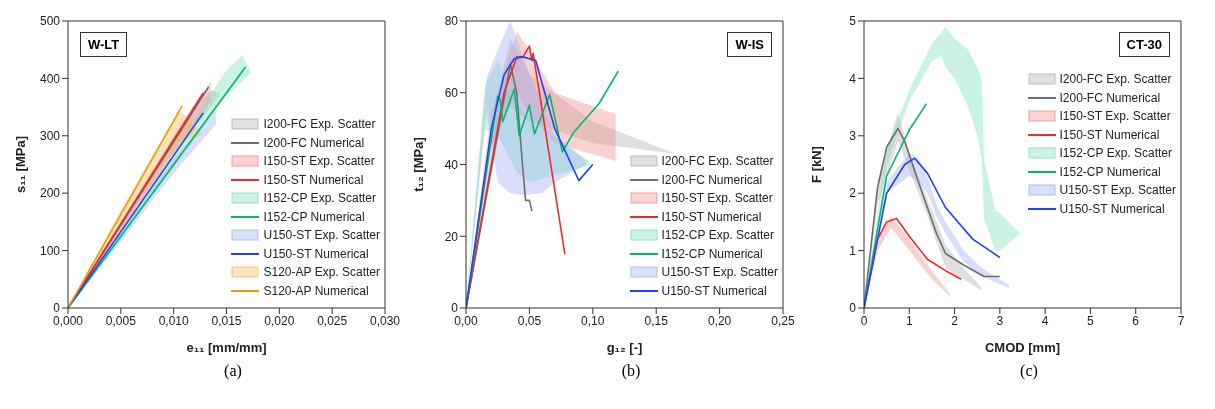 This screenshot has width=1215, height=409. What do you see at coordinates (50, 136) in the screenshot?
I see `y-tick-label: 300` at bounding box center [50, 136].